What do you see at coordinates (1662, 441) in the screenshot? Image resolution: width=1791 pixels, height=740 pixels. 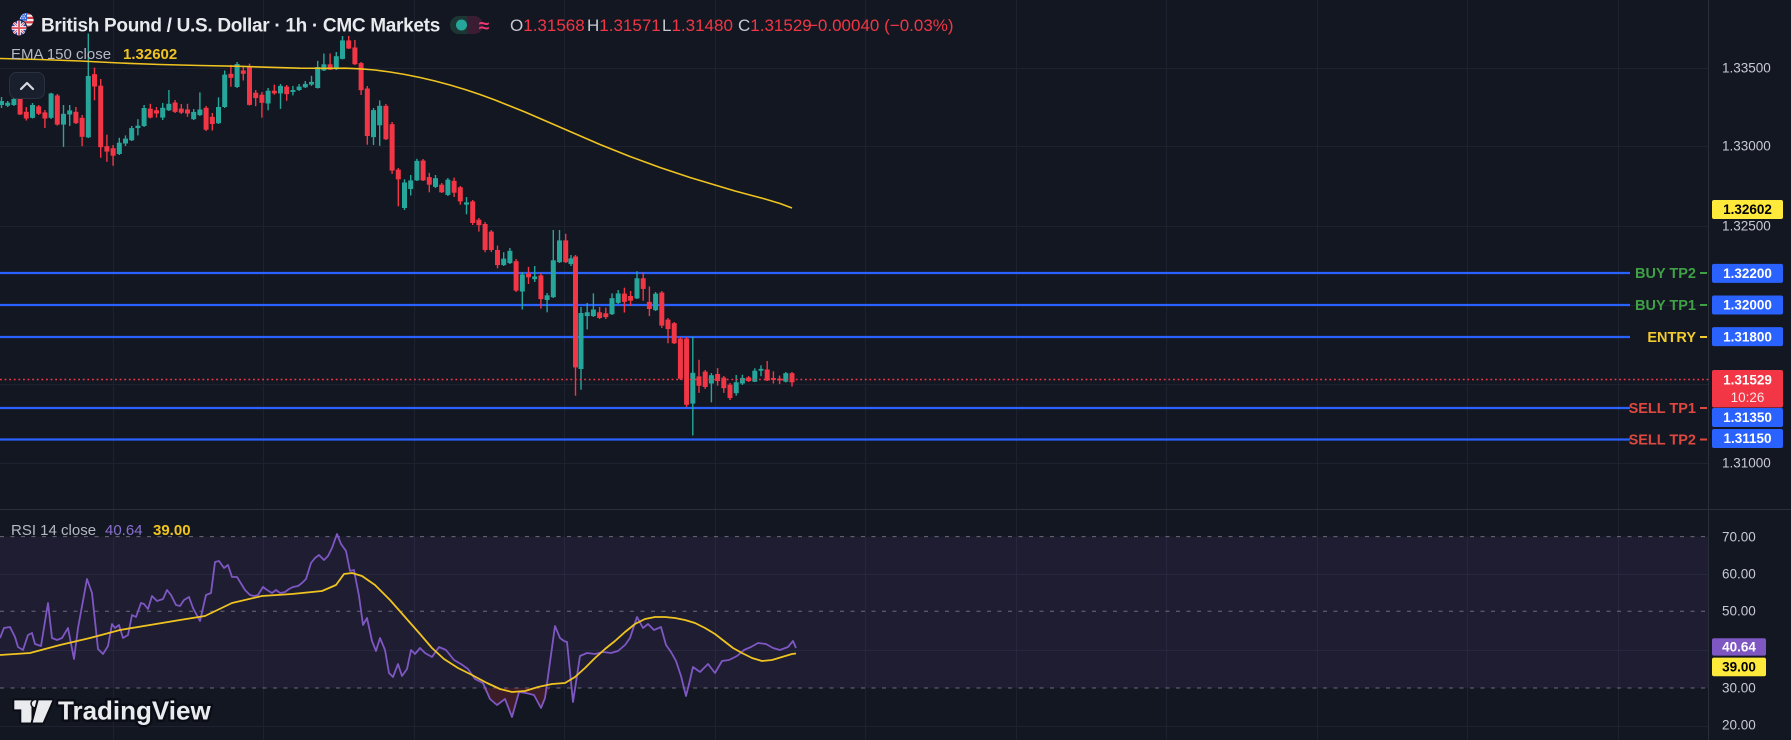 I see `svg-text: SELL TP2` at bounding box center [1662, 441].